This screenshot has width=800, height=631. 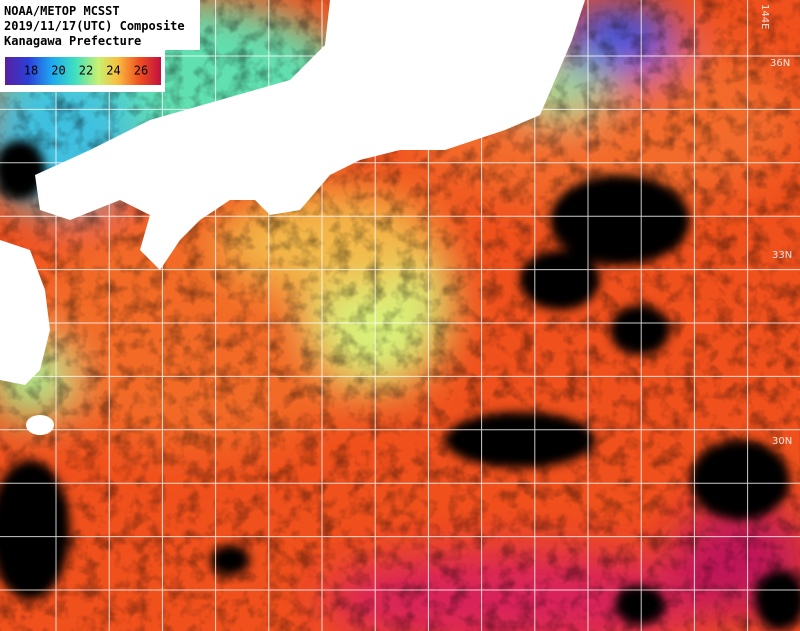 I want to click on lat-label: 30N, so click(x=782, y=441).